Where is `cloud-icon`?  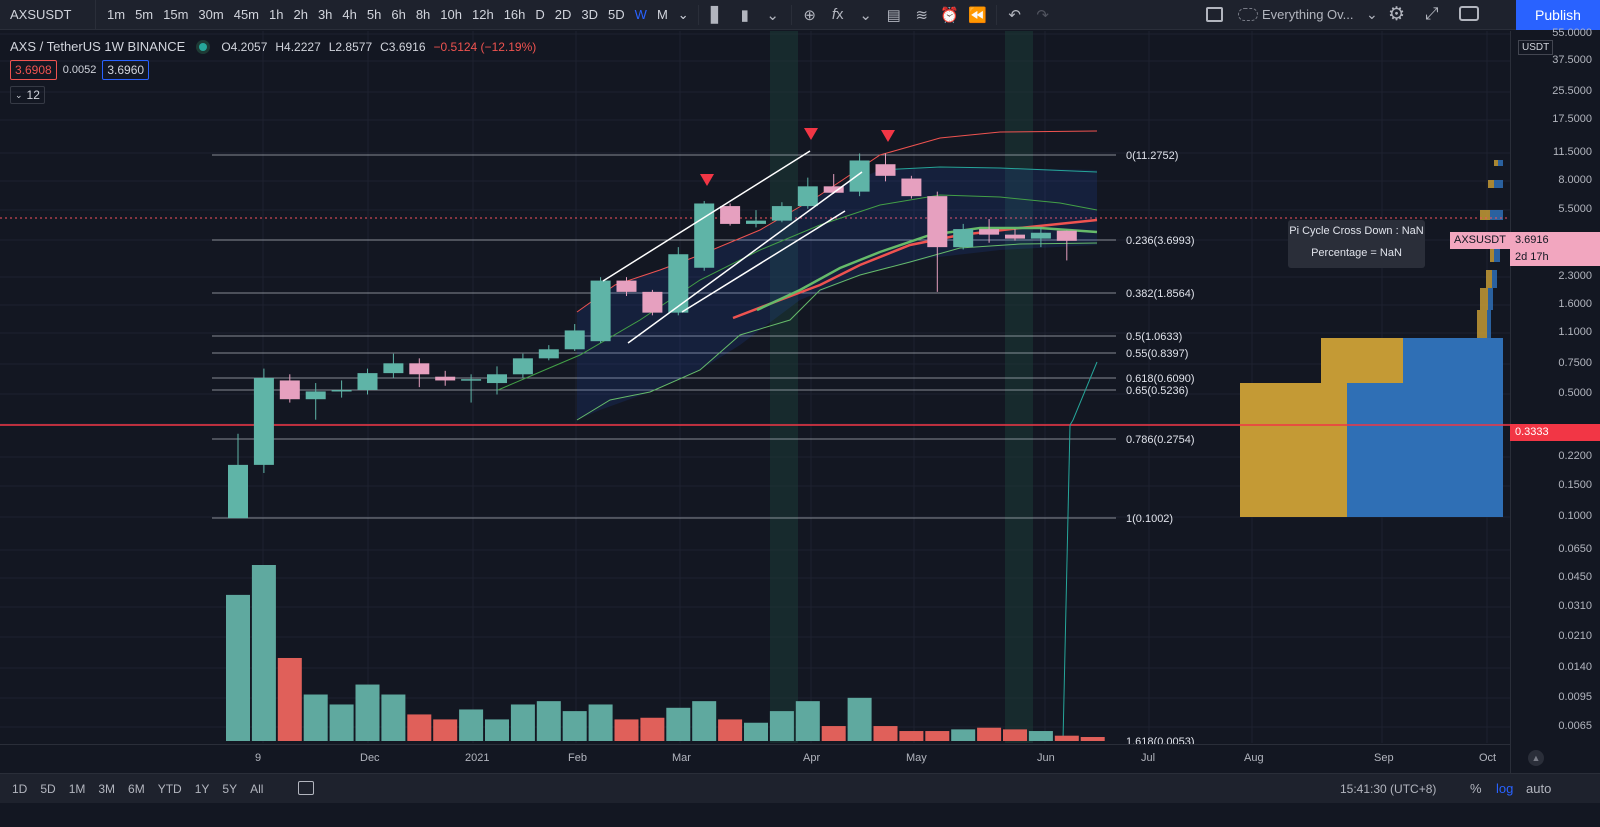
cloud-icon is located at coordinates (1248, 14).